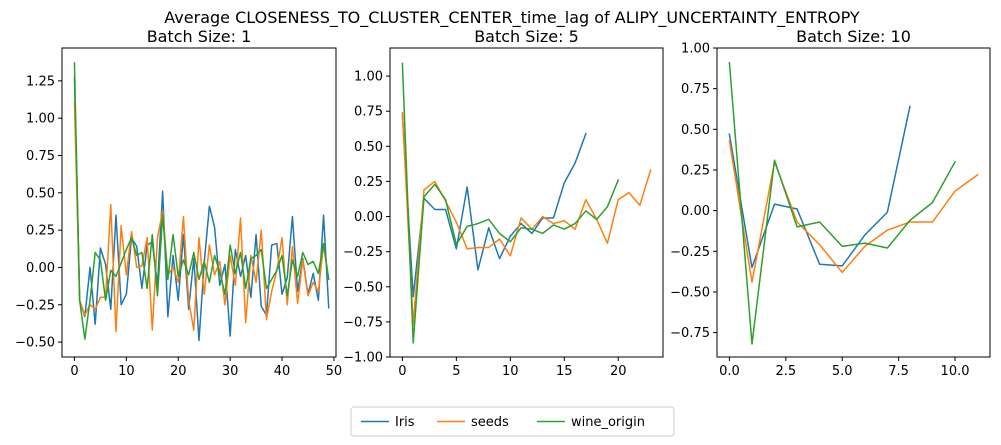 The height and width of the screenshot is (445, 1001). What do you see at coordinates (729, 371) in the screenshot?
I see `x-tick-label: 0.0` at bounding box center [729, 371].